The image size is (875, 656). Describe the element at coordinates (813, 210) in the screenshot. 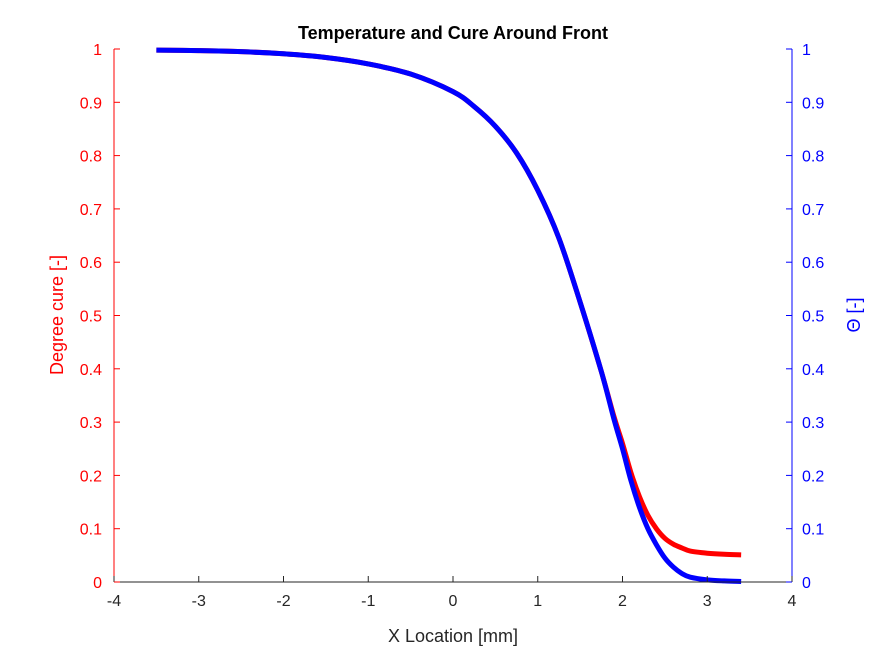

I see `right-y-tick-label: 0.7` at that location.